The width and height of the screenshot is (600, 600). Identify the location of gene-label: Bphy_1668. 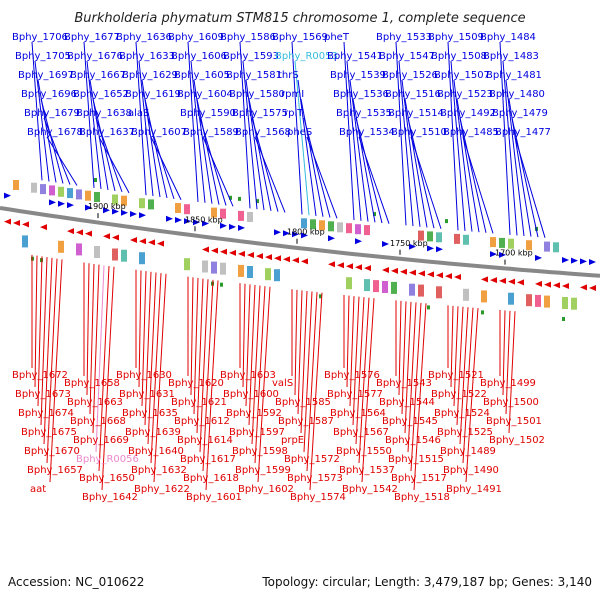
(98, 421).